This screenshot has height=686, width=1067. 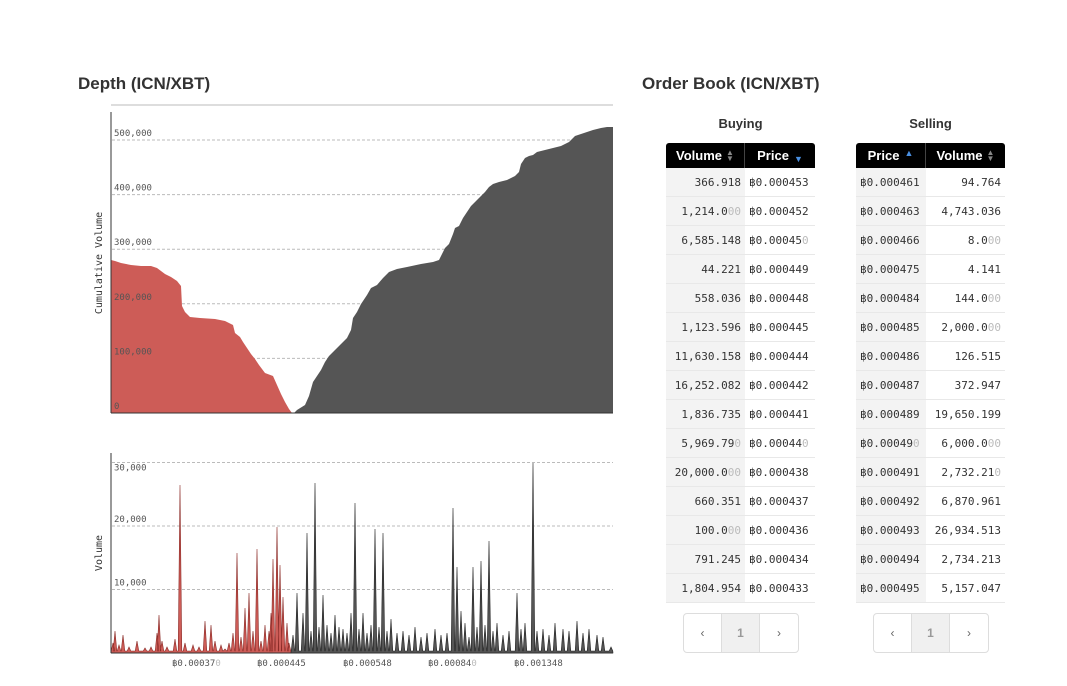 What do you see at coordinates (891, 269) in the screenshot?
I see `selling-price-cell: ฿0.000475` at bounding box center [891, 269].